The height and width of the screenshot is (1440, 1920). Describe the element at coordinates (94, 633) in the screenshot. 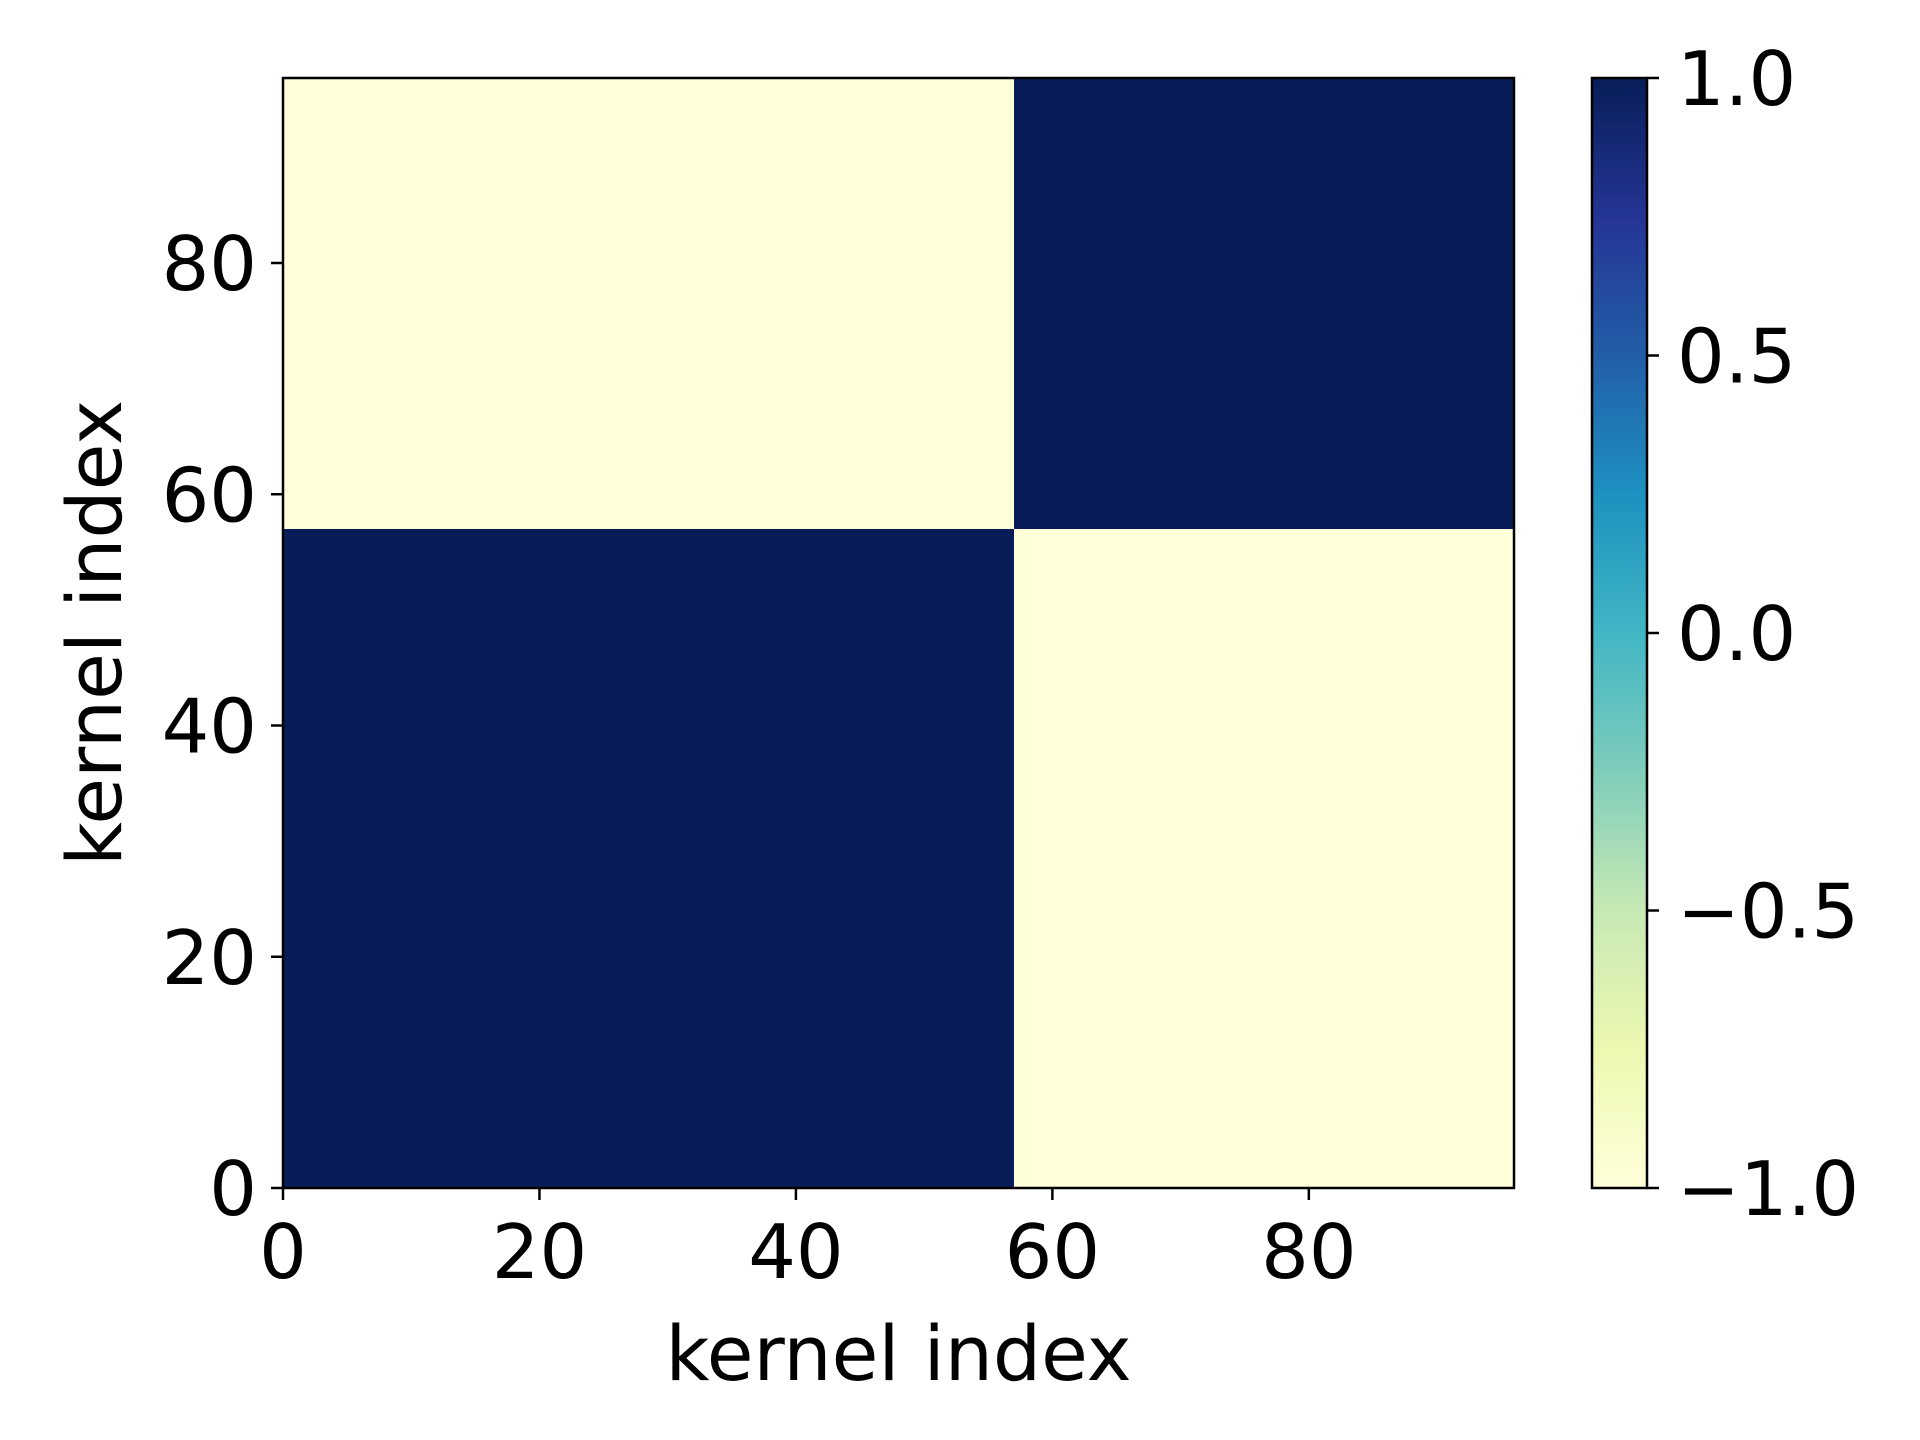

I see `y-axis-title: kernel index` at that location.